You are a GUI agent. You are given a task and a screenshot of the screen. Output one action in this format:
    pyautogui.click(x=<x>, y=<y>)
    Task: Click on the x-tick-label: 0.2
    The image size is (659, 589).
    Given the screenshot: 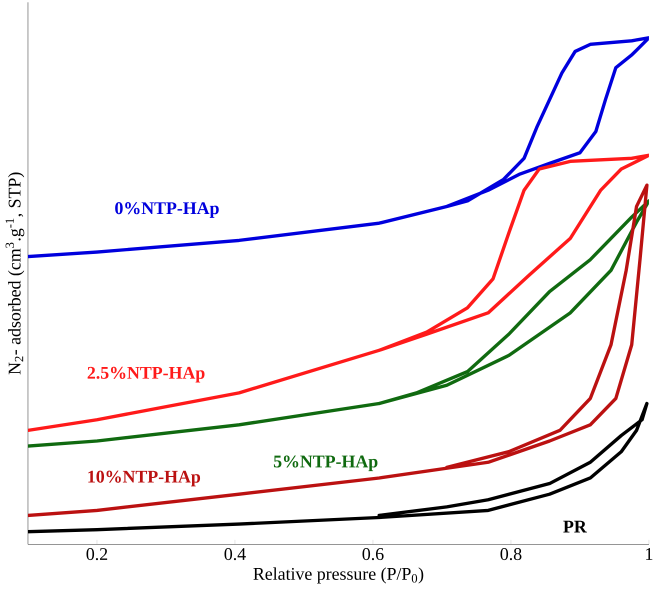 What is the action you would take?
    pyautogui.click(x=97, y=554)
    